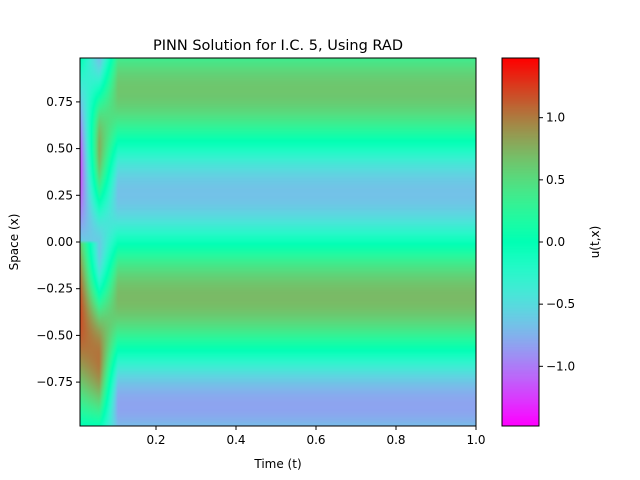 Image resolution: width=640 pixels, height=480 pixels. I want to click on y-tick-label: −0.50, so click(54, 335).